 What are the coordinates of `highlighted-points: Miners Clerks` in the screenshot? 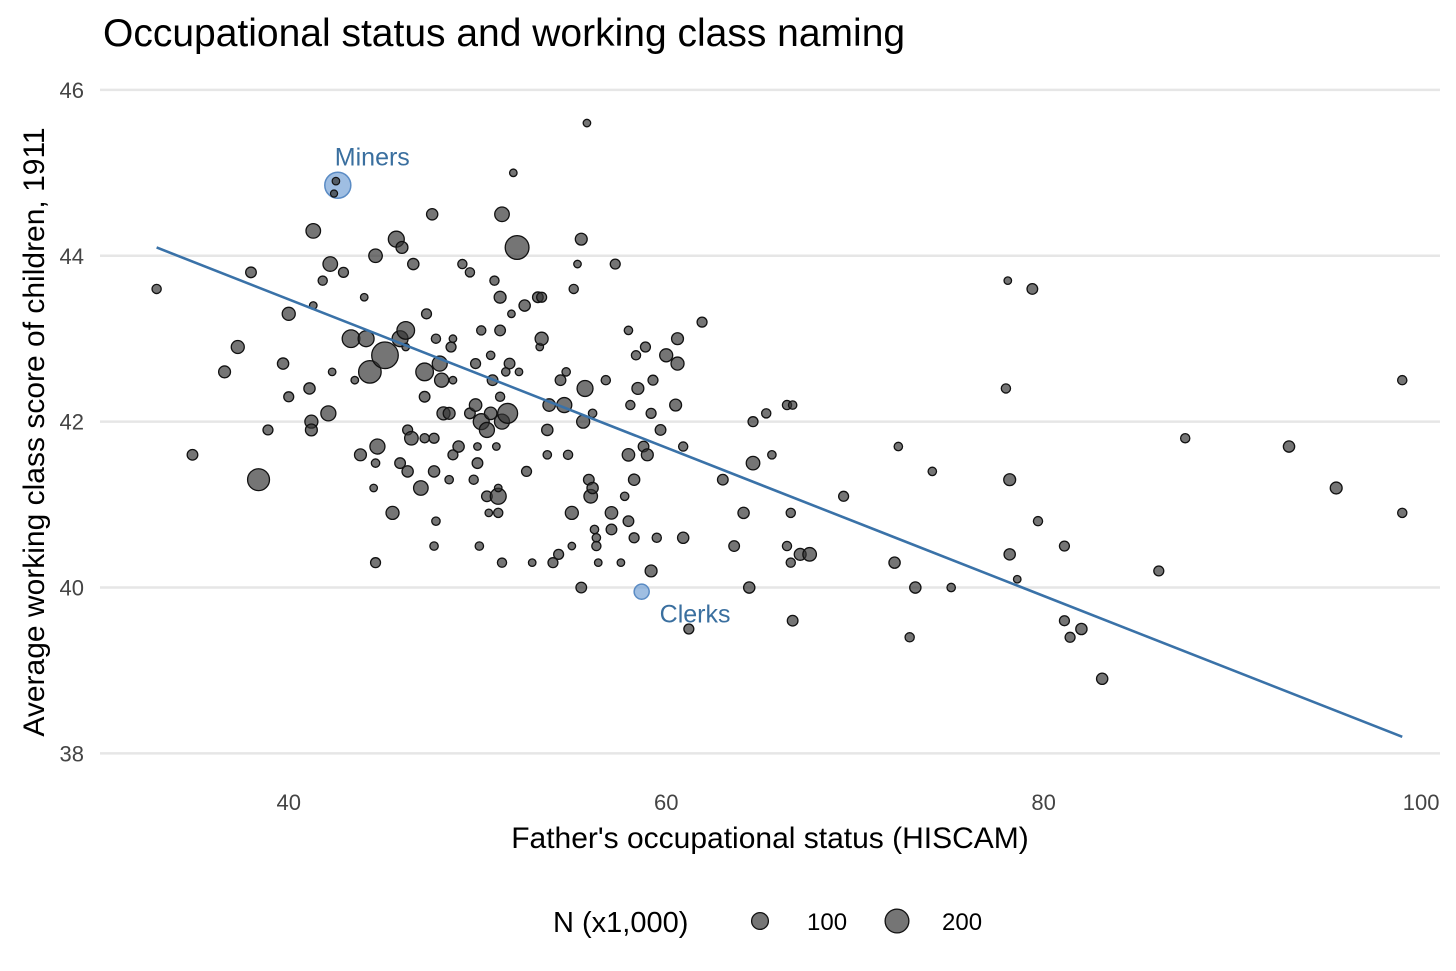 It's located at (527, 386).